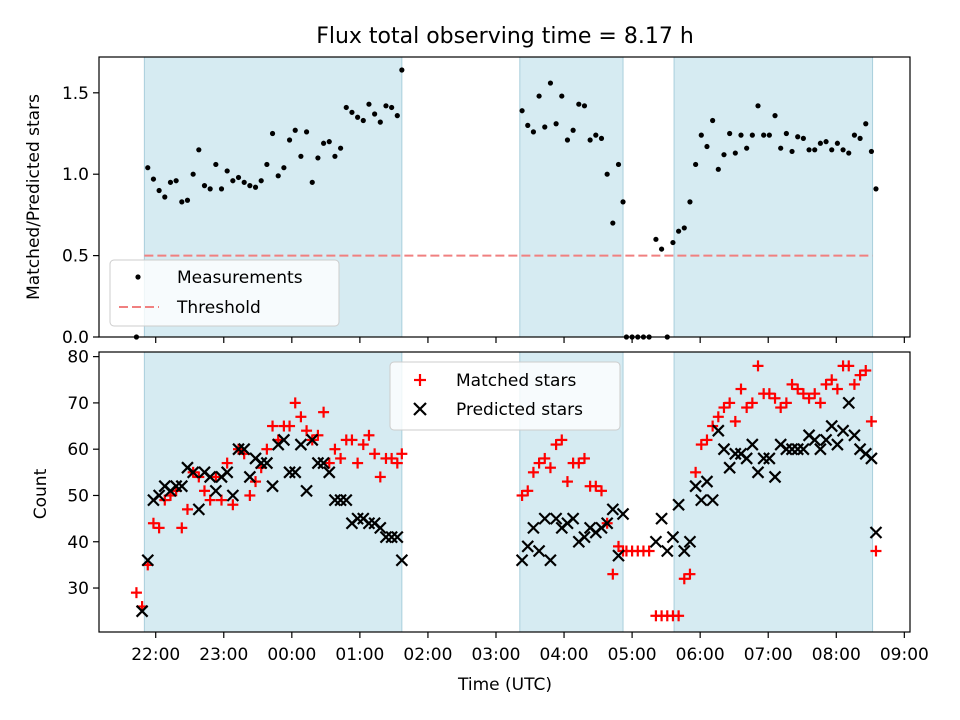 This screenshot has height=720, width=960. What do you see at coordinates (78, 589) in the screenshot?
I see `count-y-tick-label: 30` at bounding box center [78, 589].